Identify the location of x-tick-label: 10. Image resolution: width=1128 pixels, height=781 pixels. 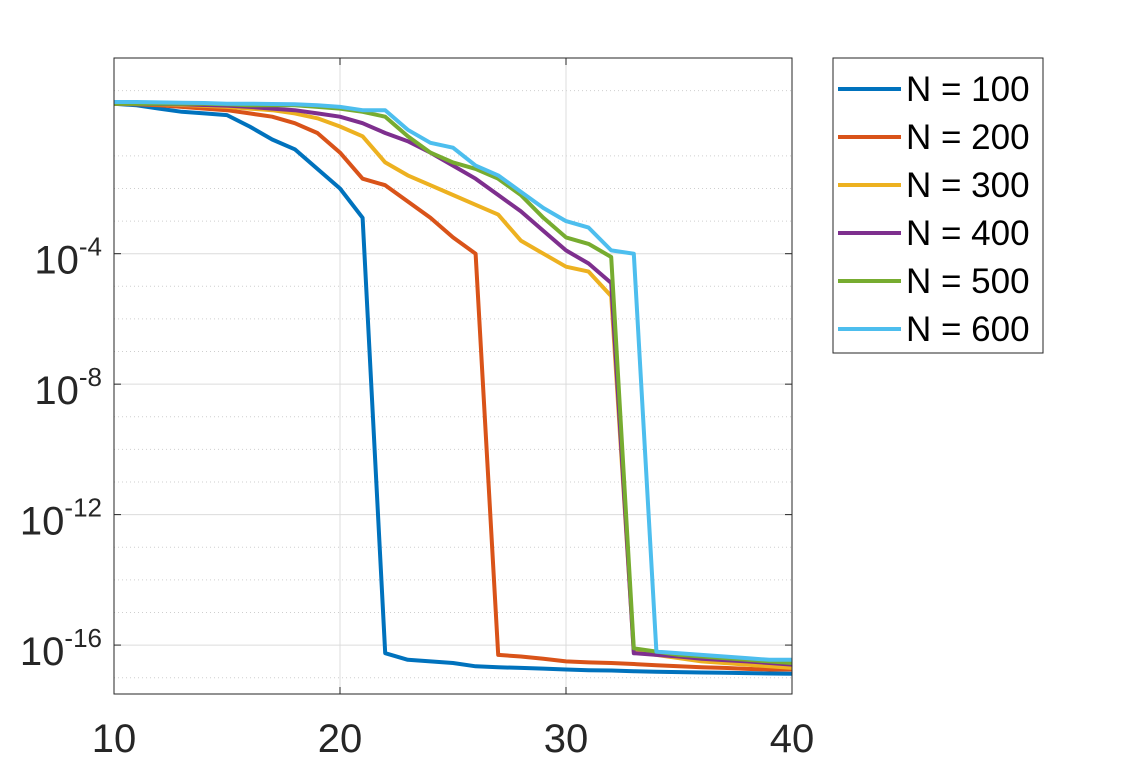
(114, 739).